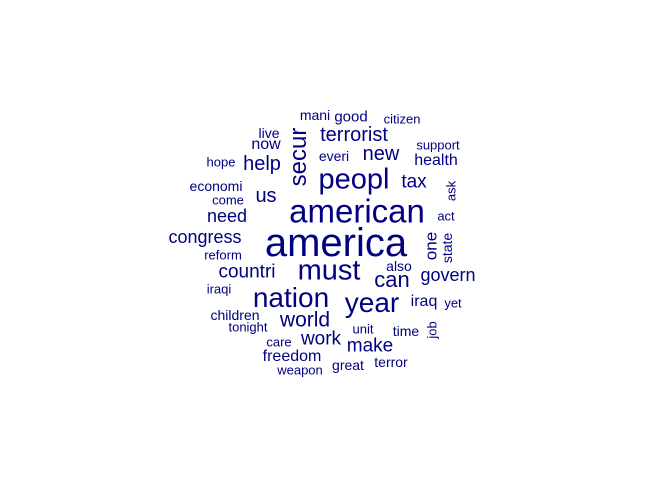 This screenshot has height=480, width=672. What do you see at coordinates (399, 266) in the screenshot?
I see `word-also: also` at bounding box center [399, 266].